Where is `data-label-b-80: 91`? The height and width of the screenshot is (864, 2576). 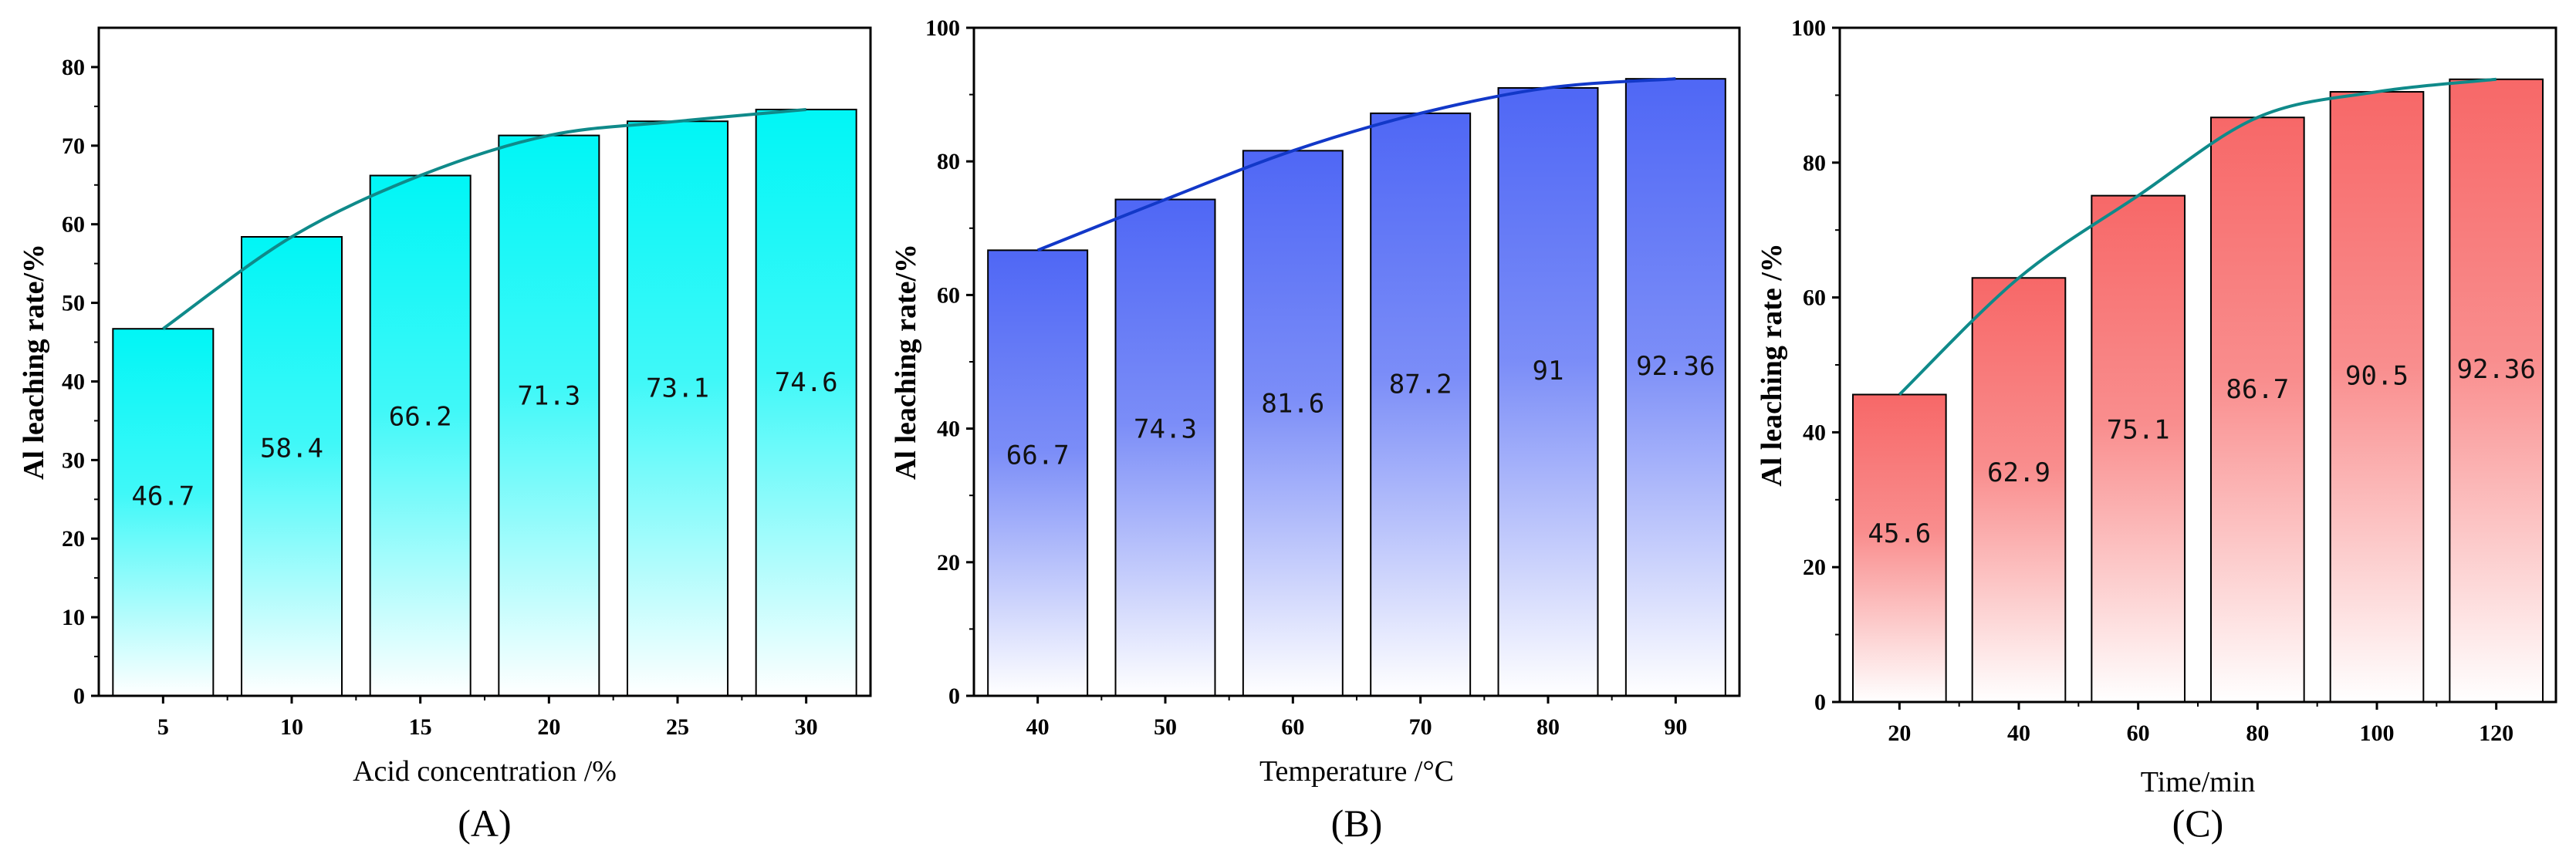 data-label-b-80: 91 is located at coordinates (1548, 371).